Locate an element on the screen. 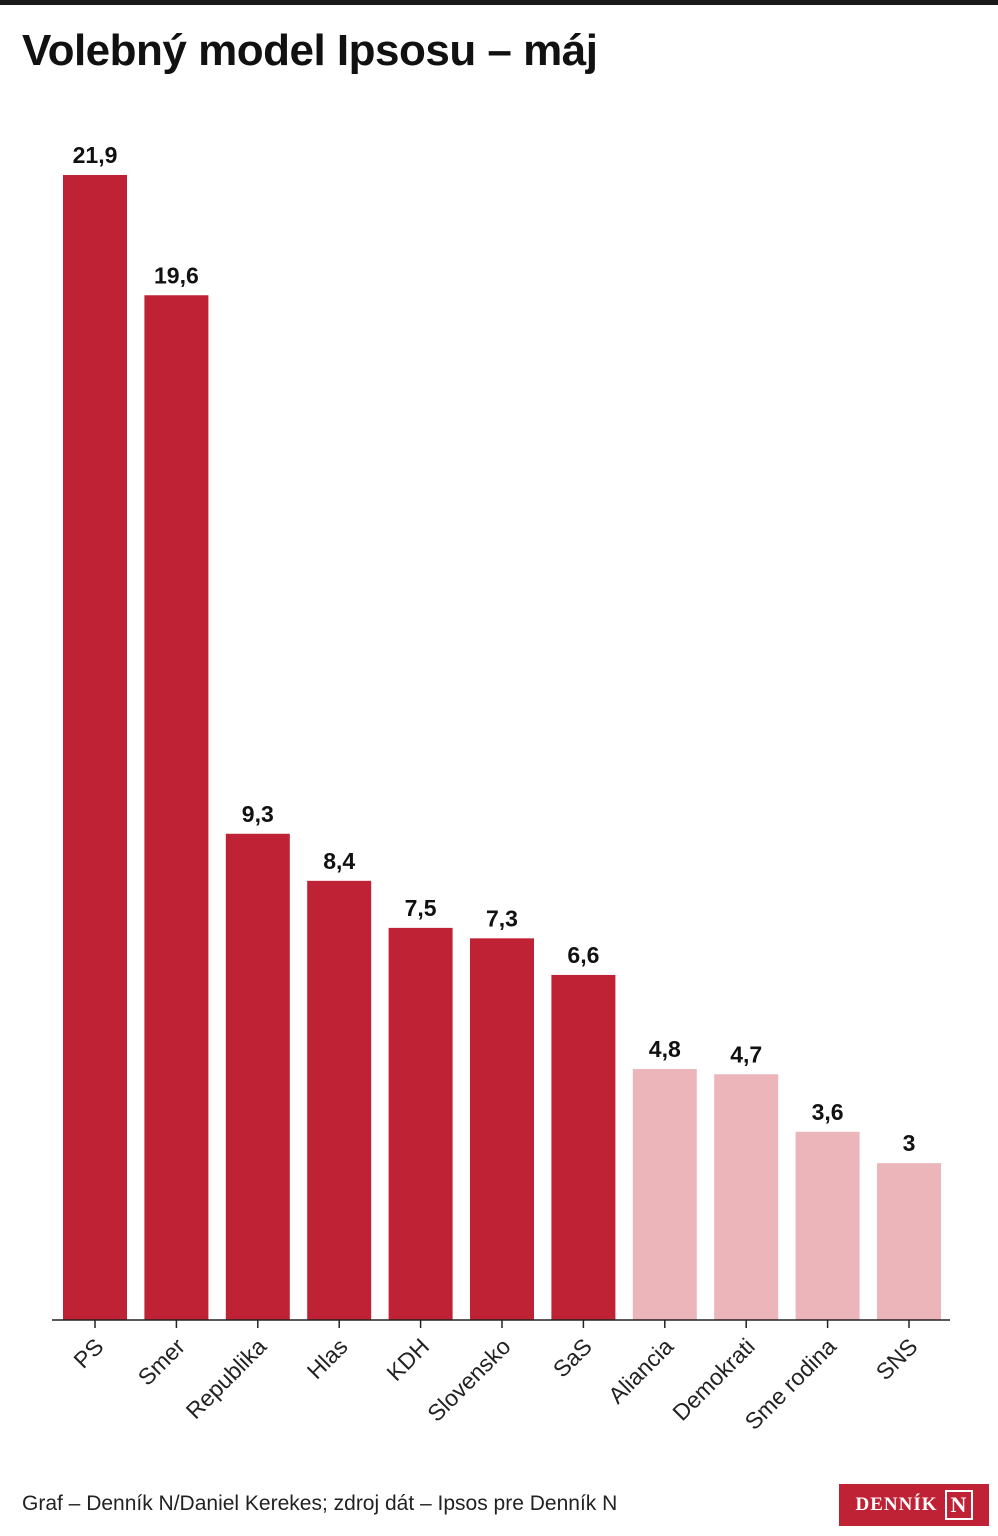  value-label: 19,6 is located at coordinates (176, 275).